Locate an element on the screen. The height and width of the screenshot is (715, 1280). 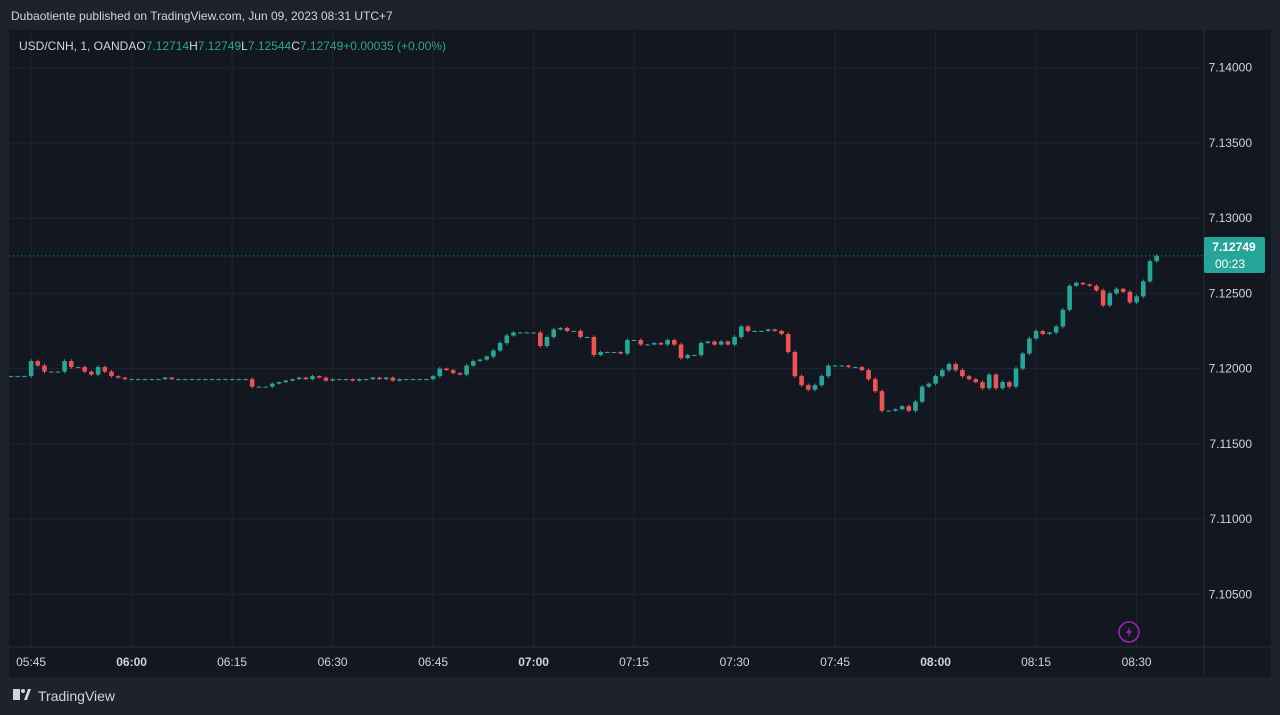
x-tick-label: 07:45 is located at coordinates (835, 662).